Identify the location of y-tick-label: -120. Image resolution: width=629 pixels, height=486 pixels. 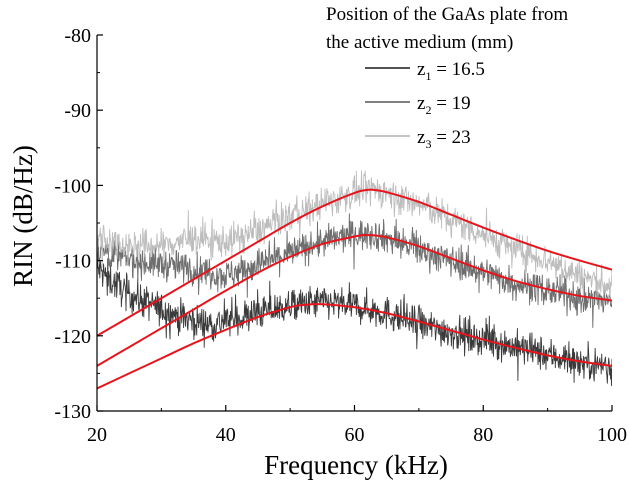
(72, 337).